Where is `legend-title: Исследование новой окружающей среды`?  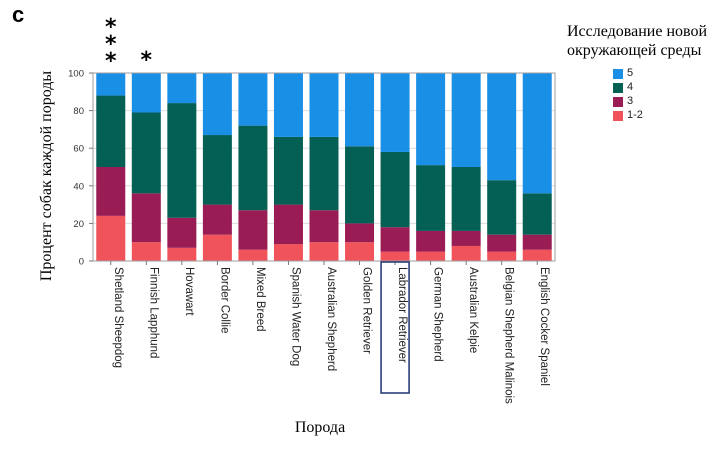 legend-title: Исследование новой окружающей среды is located at coordinates (637, 41).